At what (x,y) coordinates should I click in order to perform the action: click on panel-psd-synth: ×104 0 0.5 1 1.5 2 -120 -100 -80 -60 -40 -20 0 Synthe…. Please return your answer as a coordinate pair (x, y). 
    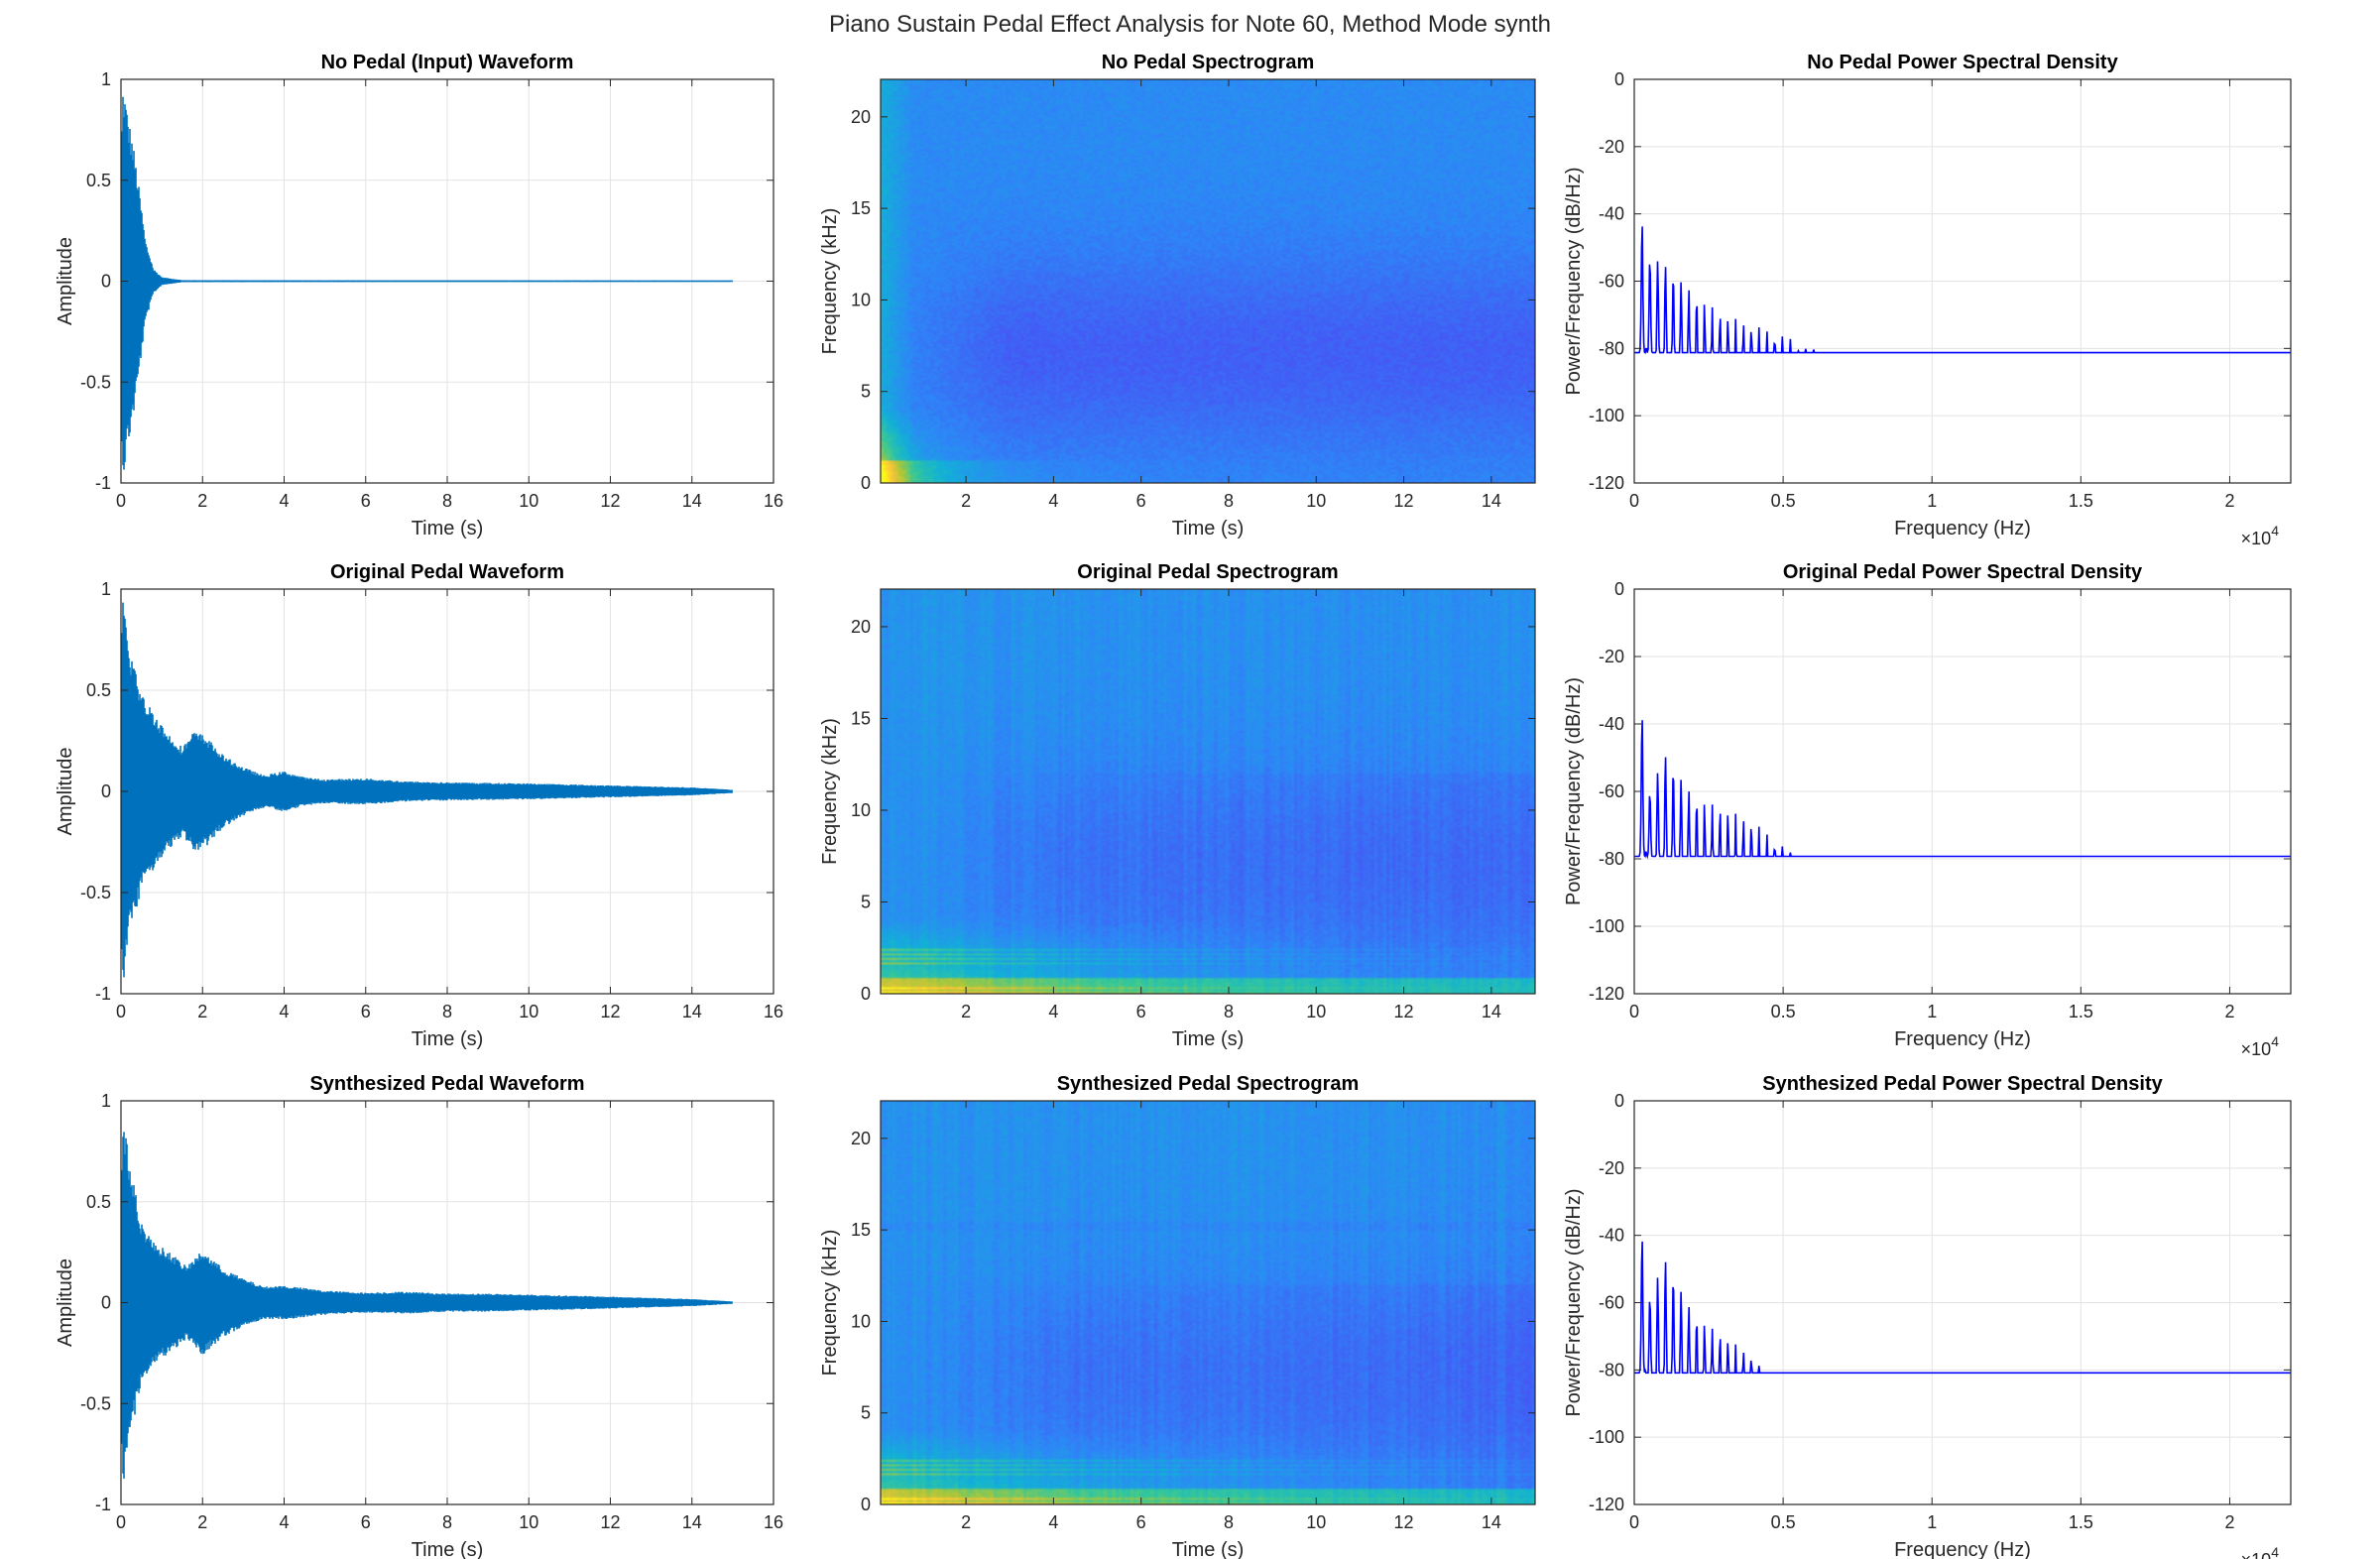
    Looking at the image, I should click on (1927, 1316).